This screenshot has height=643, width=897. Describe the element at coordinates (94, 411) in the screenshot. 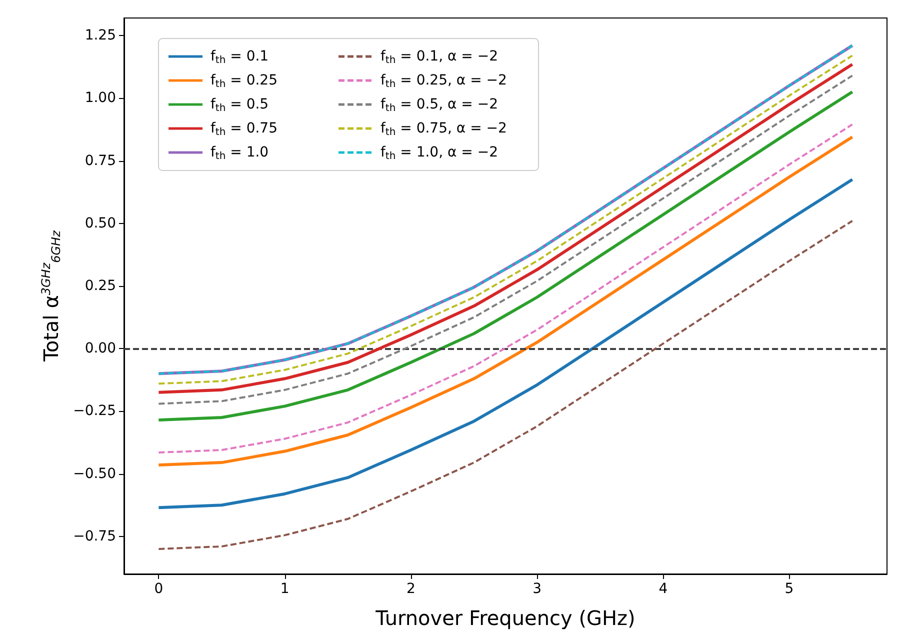

I see `y-tick-label: −0.25` at that location.